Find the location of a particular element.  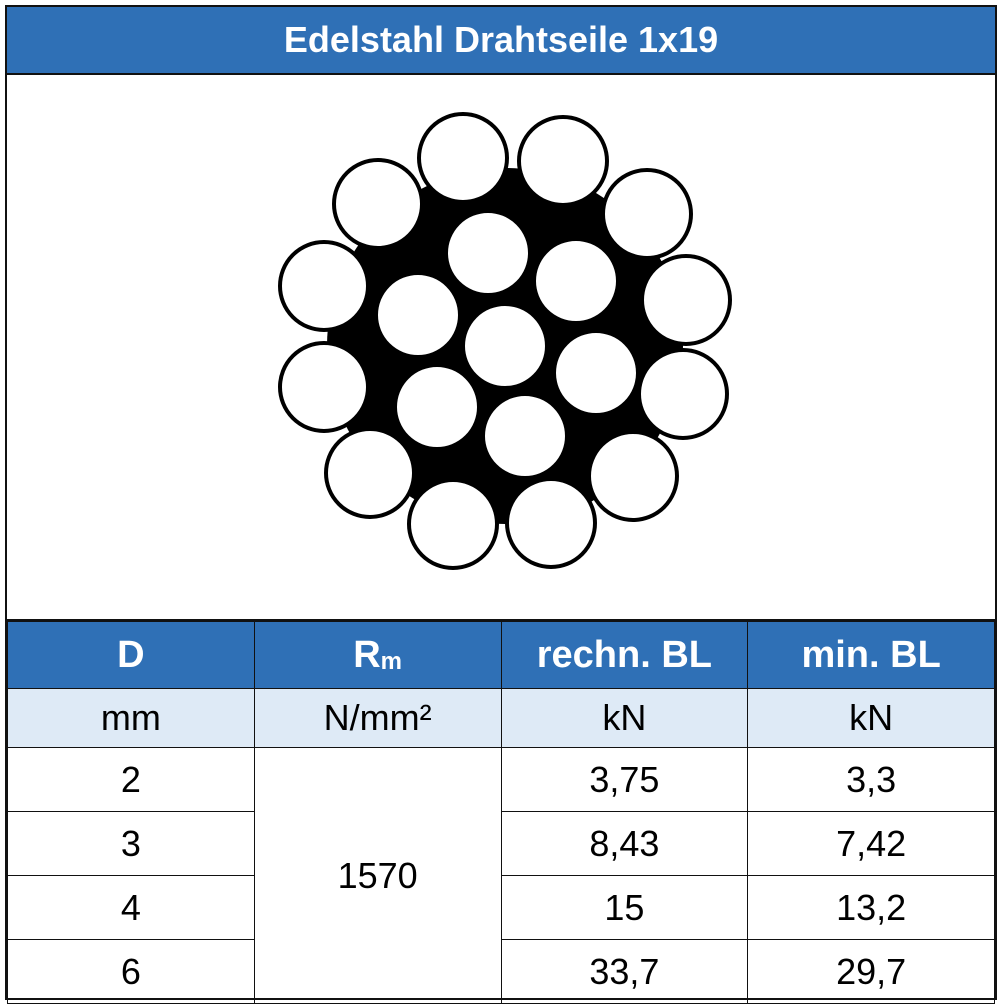

cell: 4 is located at coordinates (131, 907).